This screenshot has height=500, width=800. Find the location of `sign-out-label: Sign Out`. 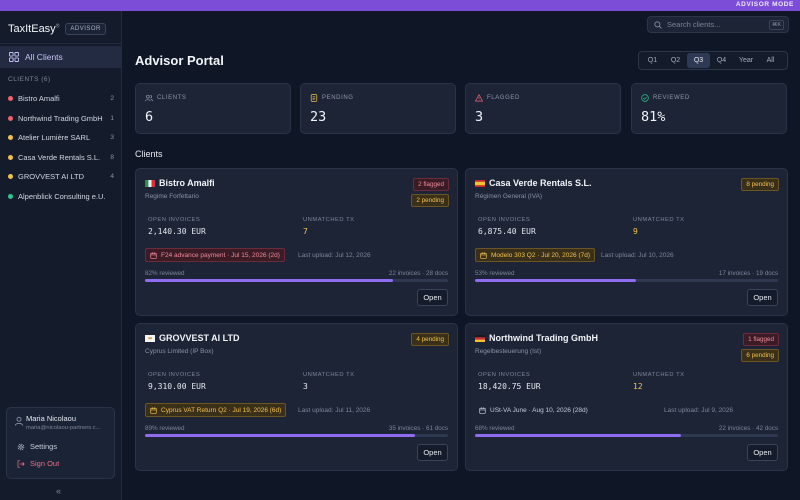

sign-out-label: Sign Out is located at coordinates (45, 463).